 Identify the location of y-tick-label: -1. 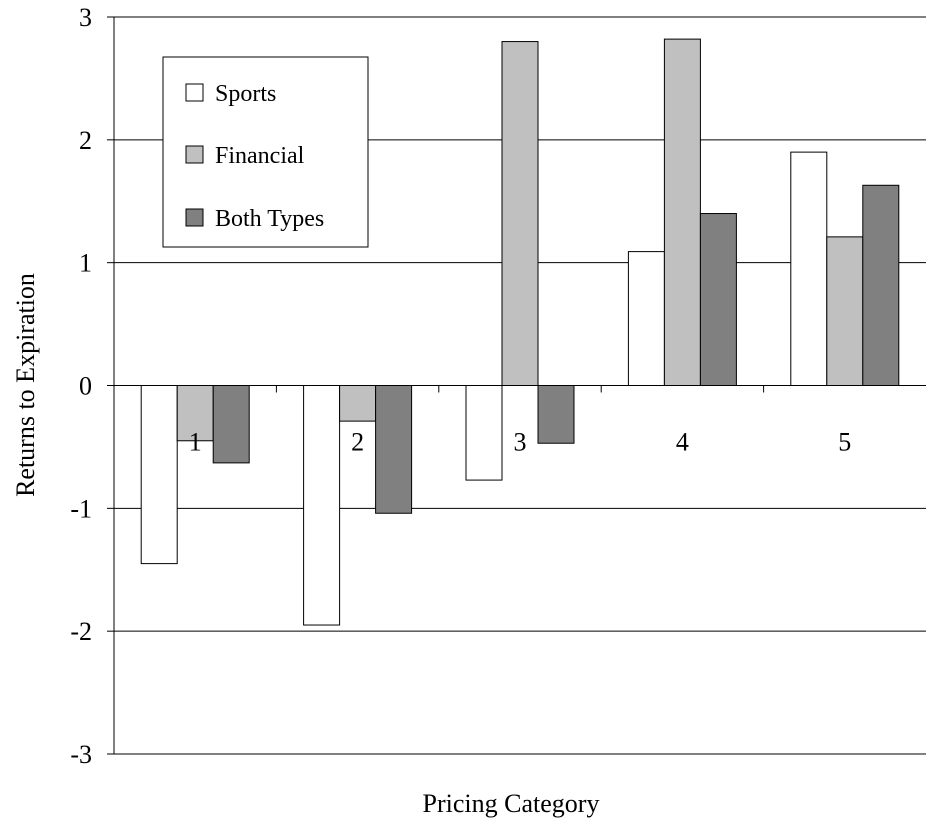
(81, 508).